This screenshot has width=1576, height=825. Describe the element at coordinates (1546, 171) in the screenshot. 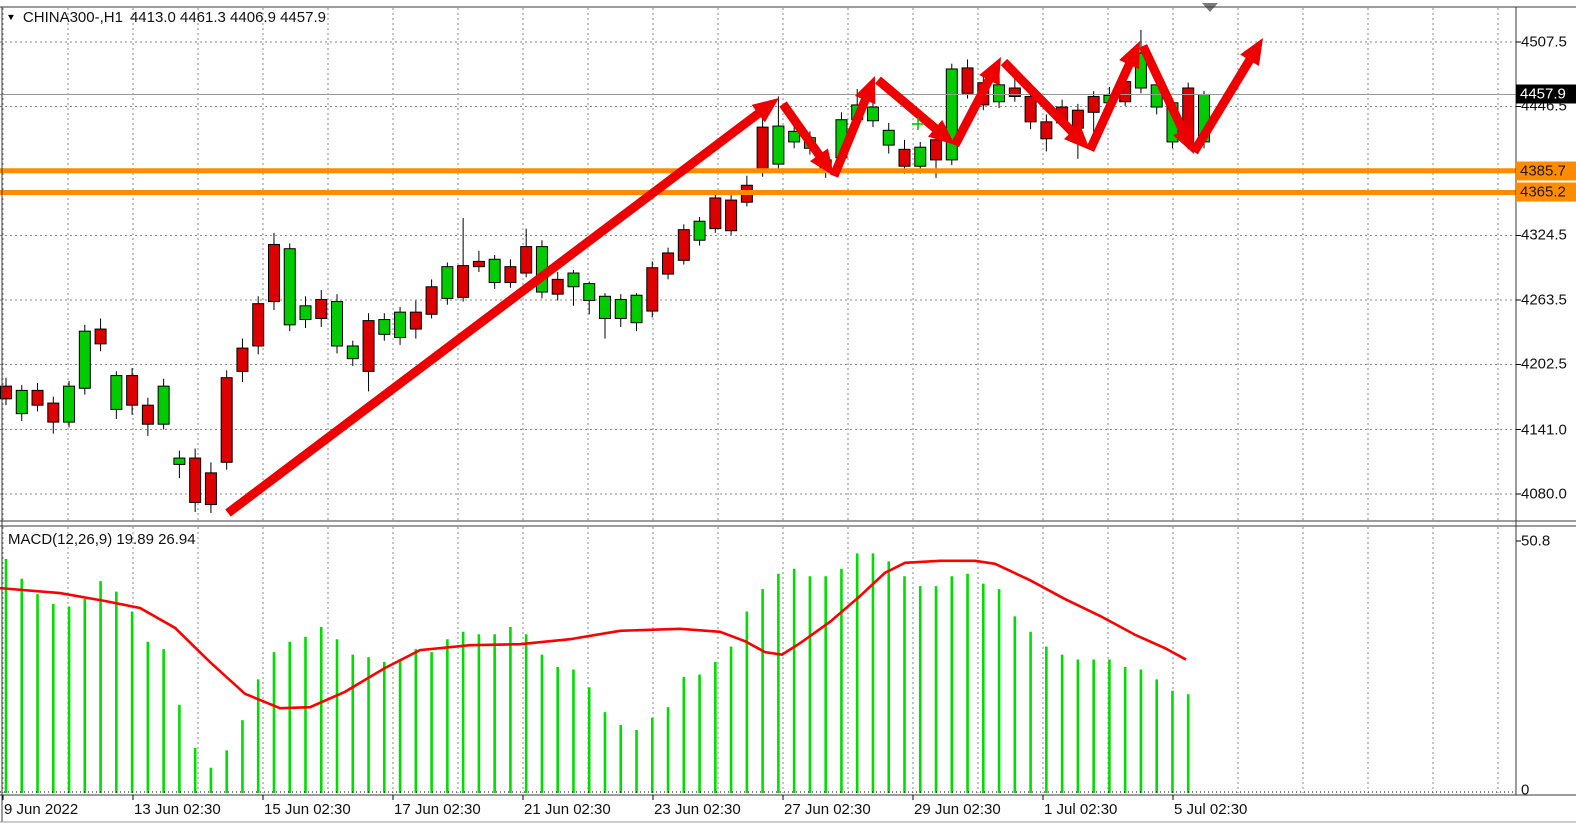

I see `level-price-badge: 4385.7` at that location.